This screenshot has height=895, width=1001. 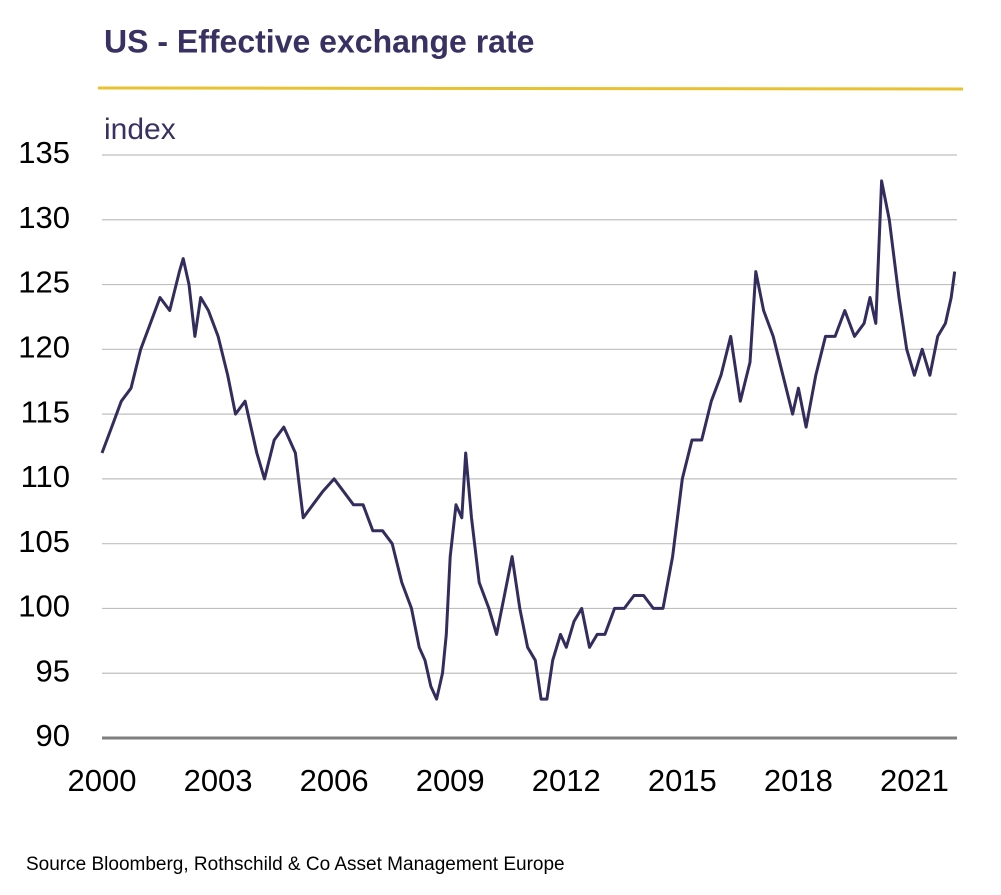 What do you see at coordinates (53, 670) in the screenshot?
I see `y-tick-label: 95` at bounding box center [53, 670].